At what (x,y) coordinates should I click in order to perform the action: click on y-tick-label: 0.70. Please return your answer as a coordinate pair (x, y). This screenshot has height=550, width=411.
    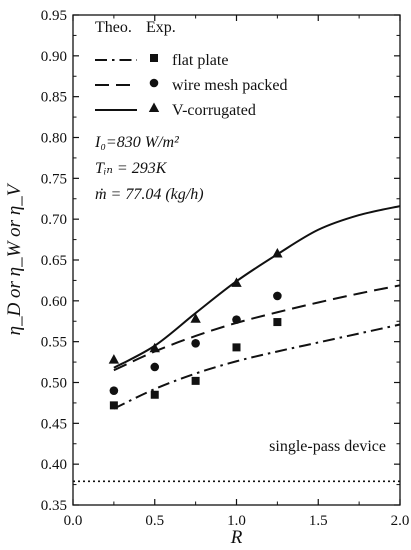
    Looking at the image, I should click on (54, 220).